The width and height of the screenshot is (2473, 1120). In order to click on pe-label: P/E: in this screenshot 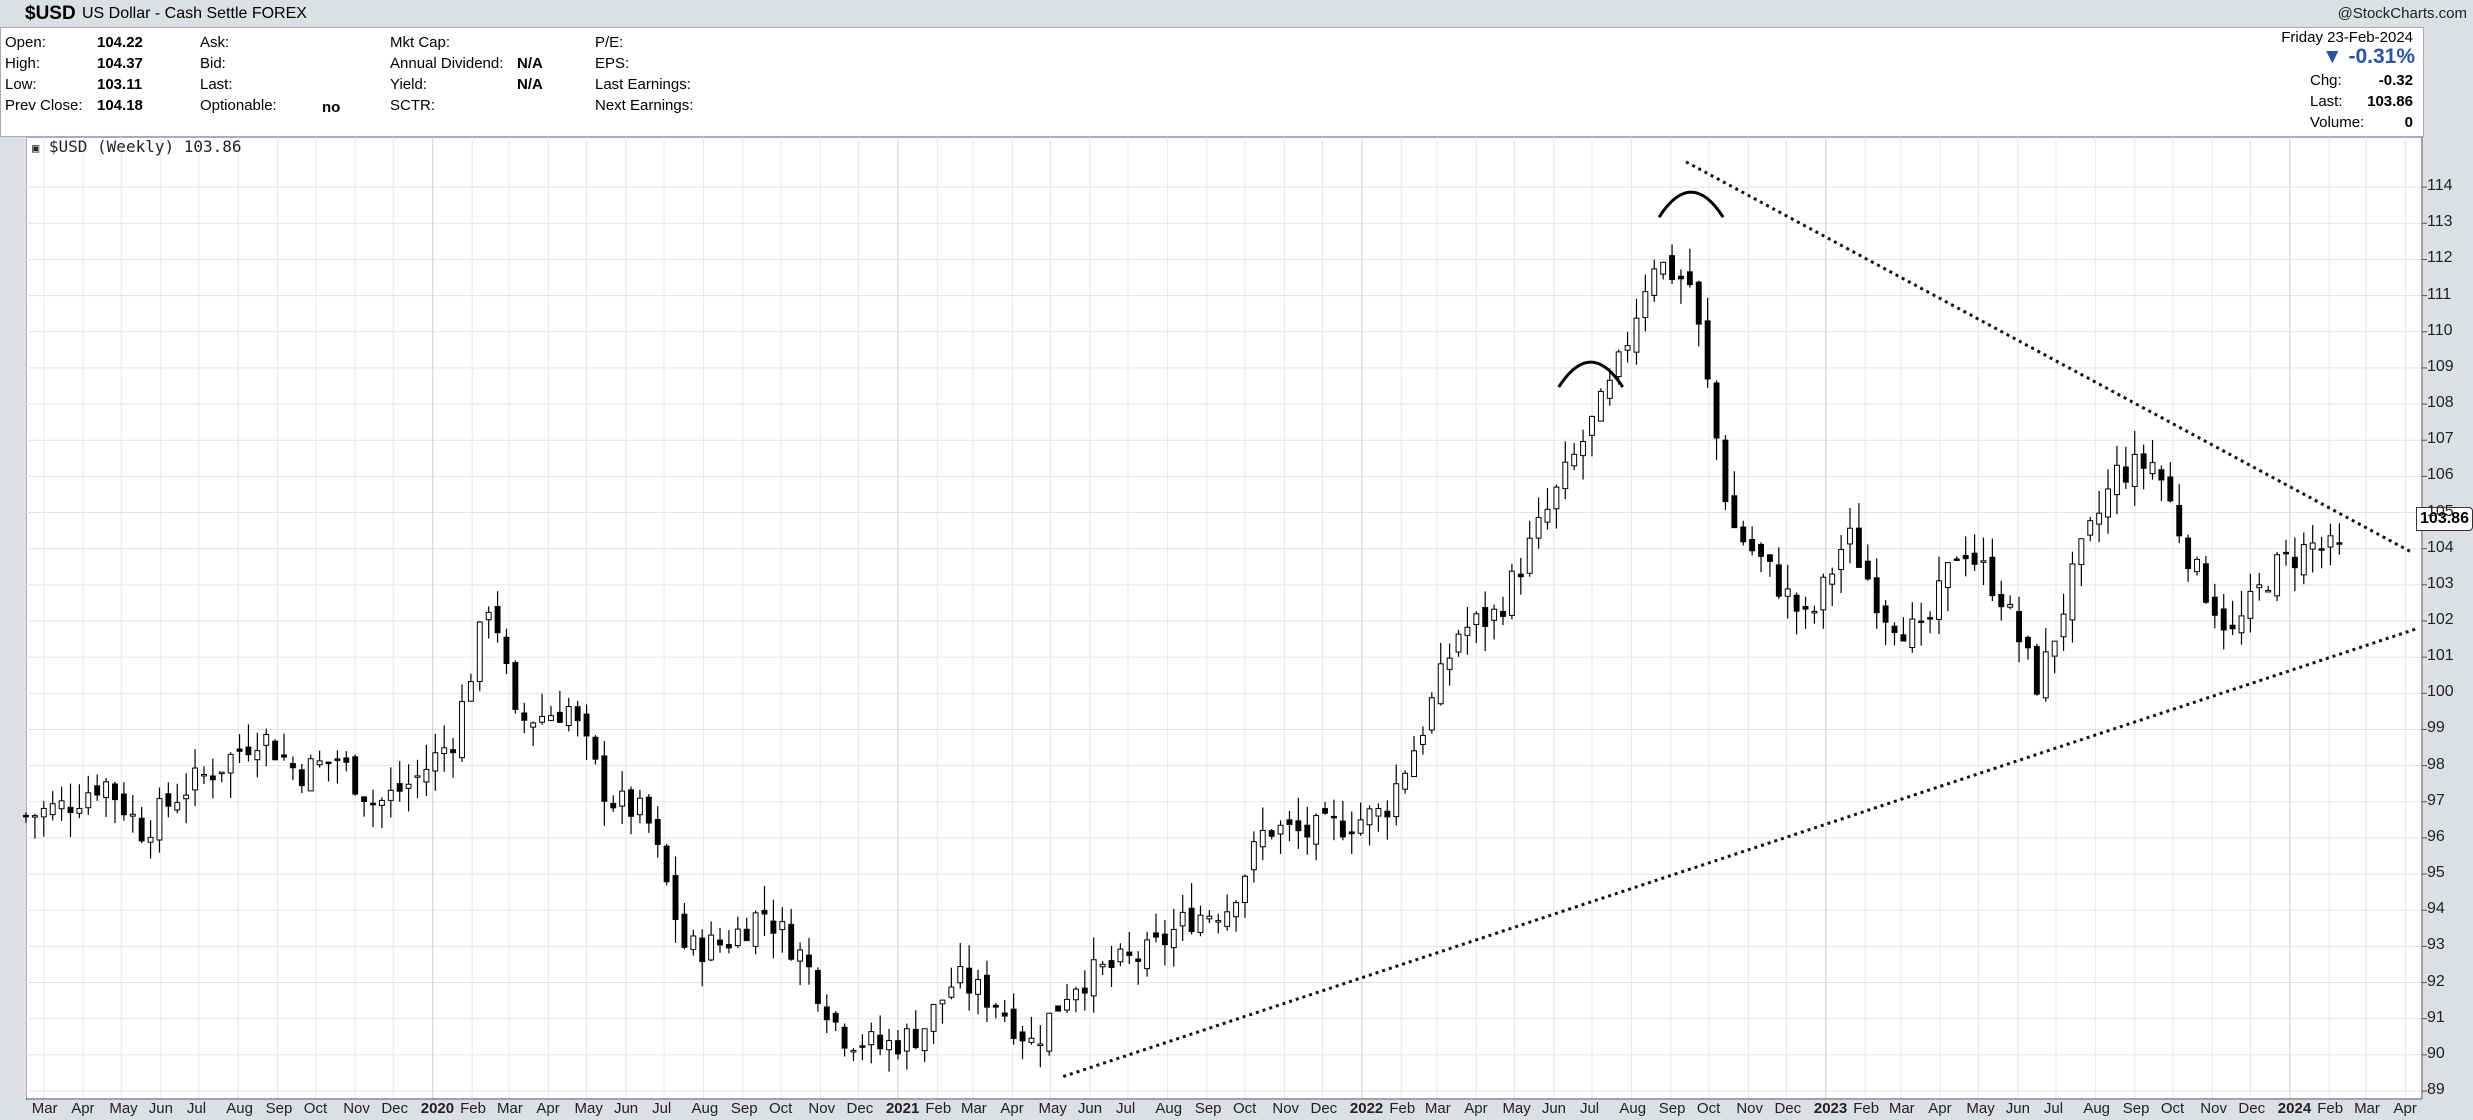, I will do `click(609, 42)`.